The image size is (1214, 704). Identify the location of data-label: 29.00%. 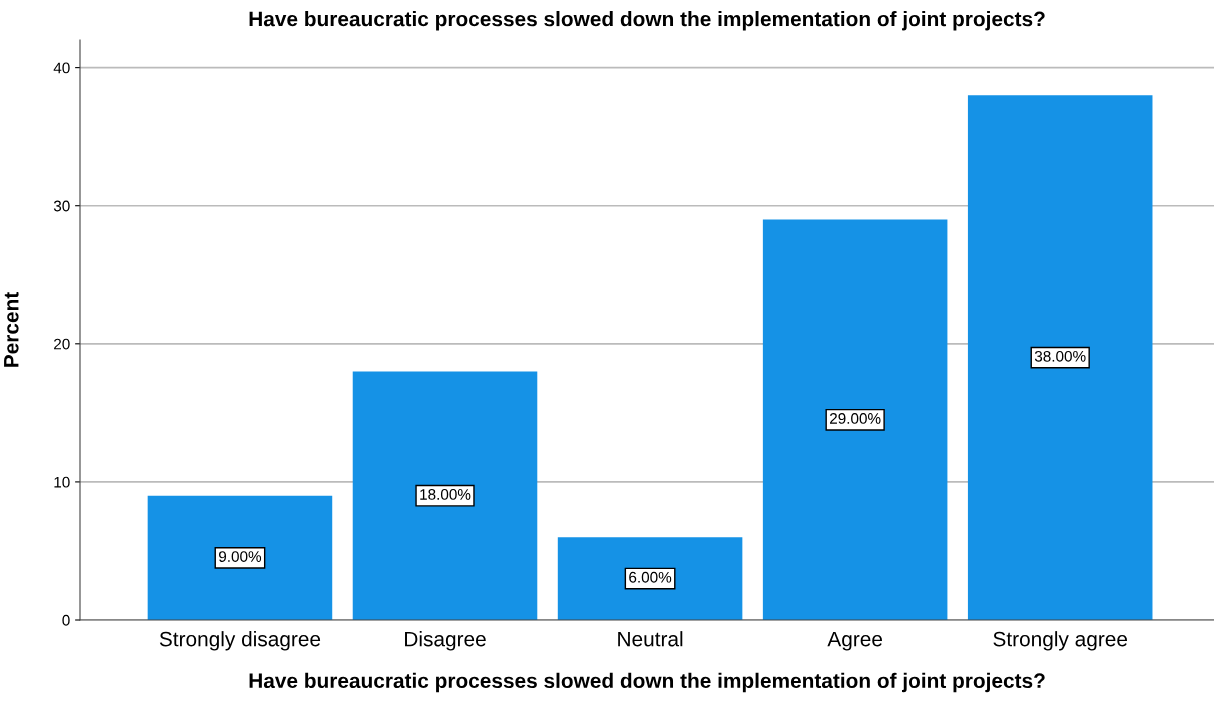
(855, 418).